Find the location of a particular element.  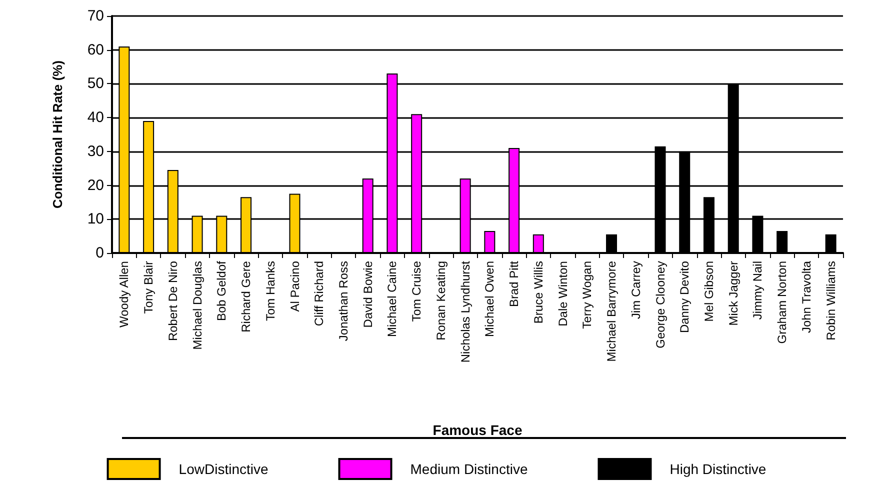

x-axis-title: Famous Face is located at coordinates (477, 430).